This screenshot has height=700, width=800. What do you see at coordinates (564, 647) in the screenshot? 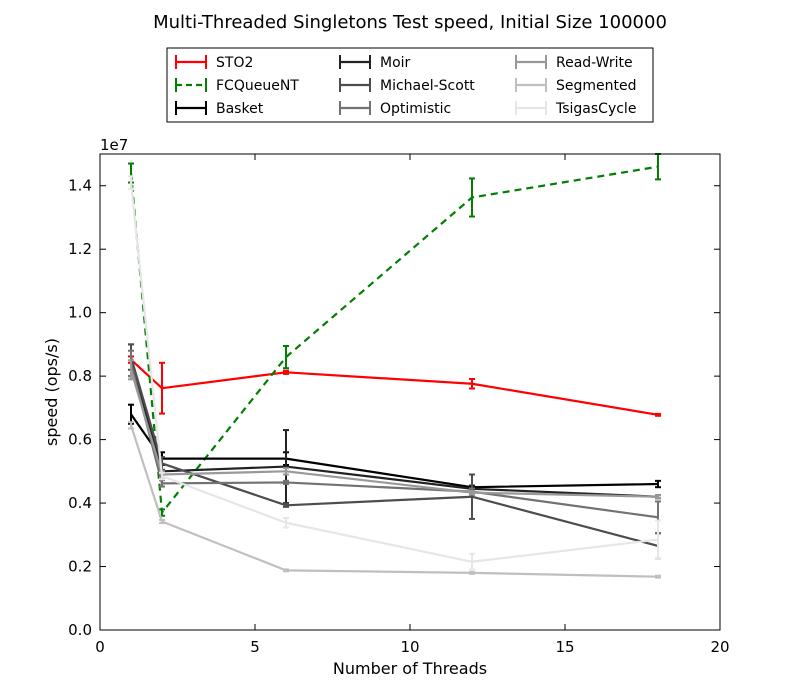
I see `x-tick-label: 15` at bounding box center [564, 647].